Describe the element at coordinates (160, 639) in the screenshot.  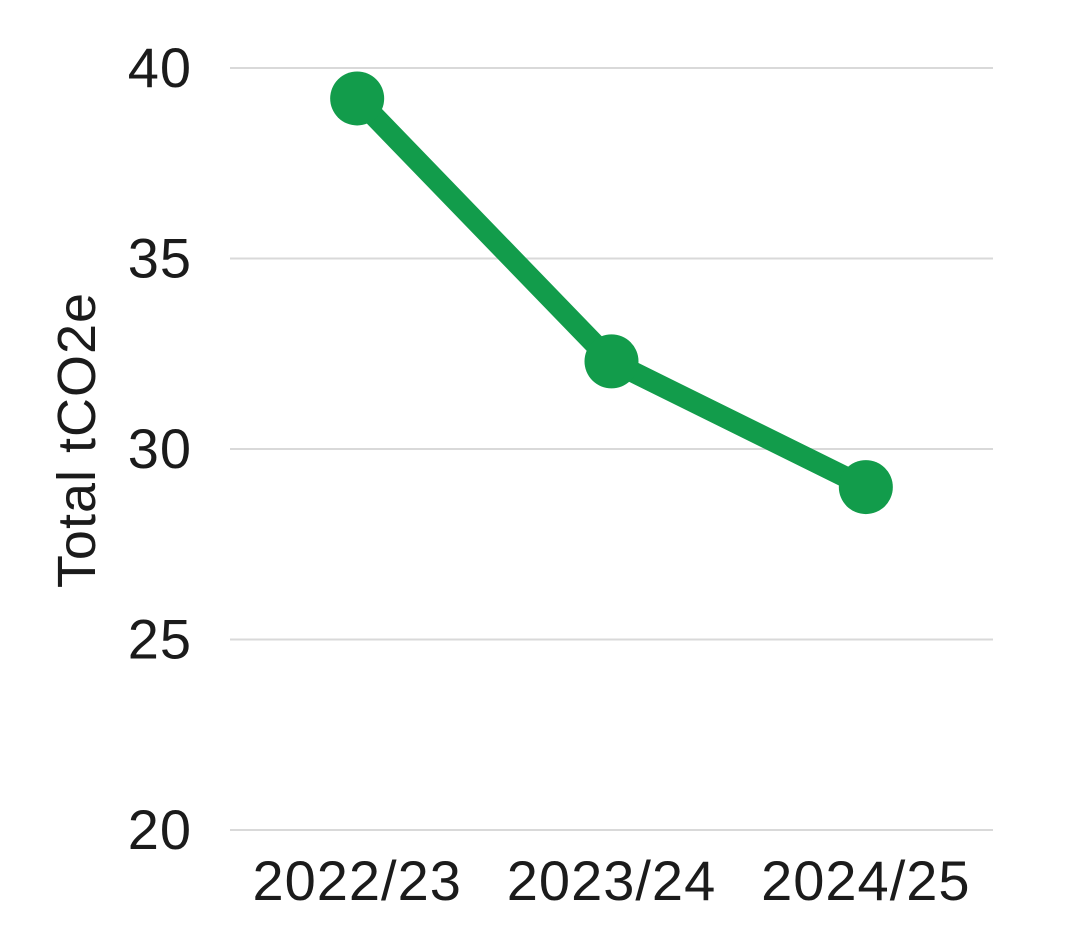
I see `y-tick-label: 25` at that location.